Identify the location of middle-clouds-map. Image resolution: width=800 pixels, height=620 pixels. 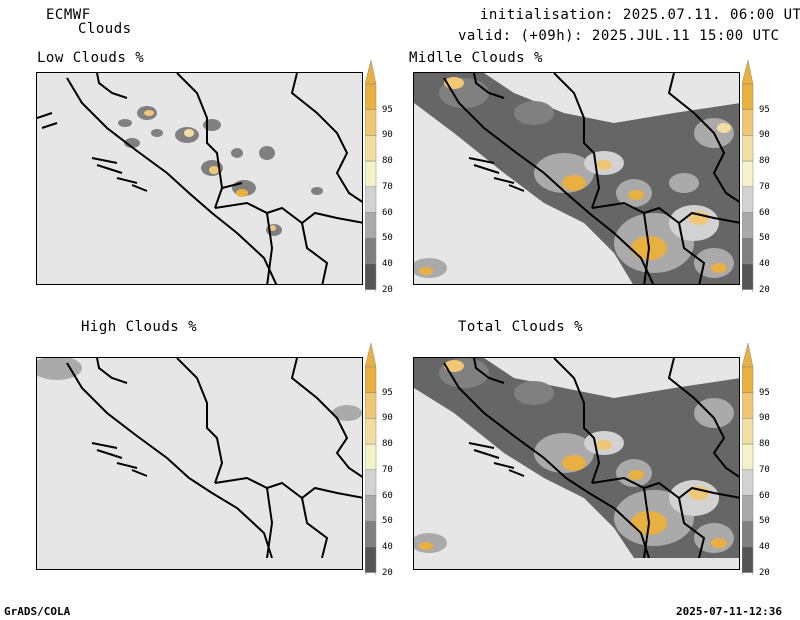
(576, 178).